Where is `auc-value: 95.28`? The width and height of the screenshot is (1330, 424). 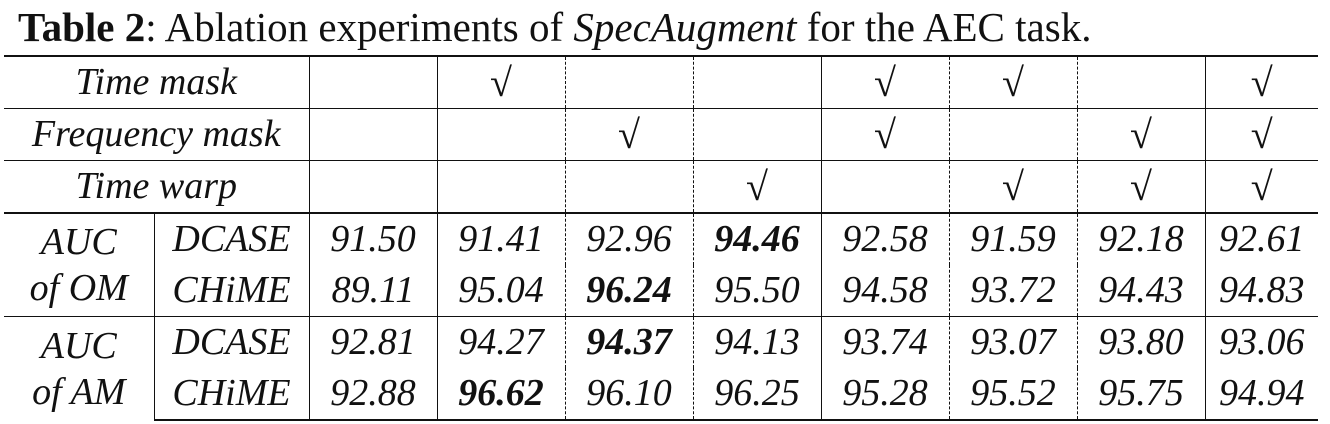 auc-value: 95.28 is located at coordinates (884, 394).